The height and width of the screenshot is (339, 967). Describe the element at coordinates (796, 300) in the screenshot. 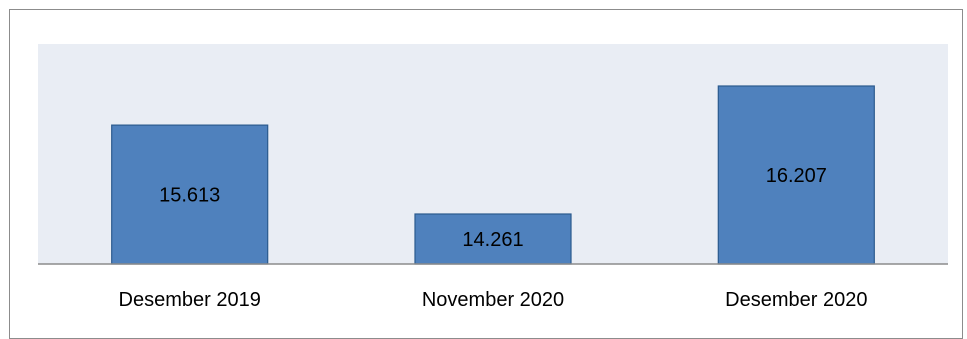

I see `category-label: Desember 2020` at that location.